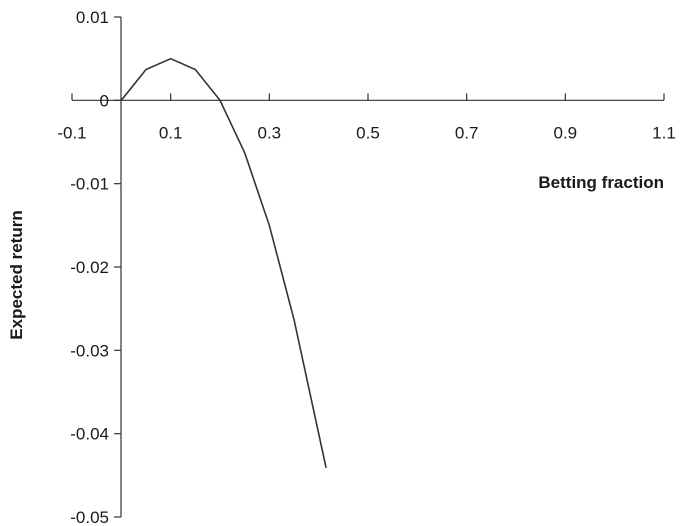  What do you see at coordinates (601, 182) in the screenshot?
I see `x-axis-title: Betting fraction` at bounding box center [601, 182].